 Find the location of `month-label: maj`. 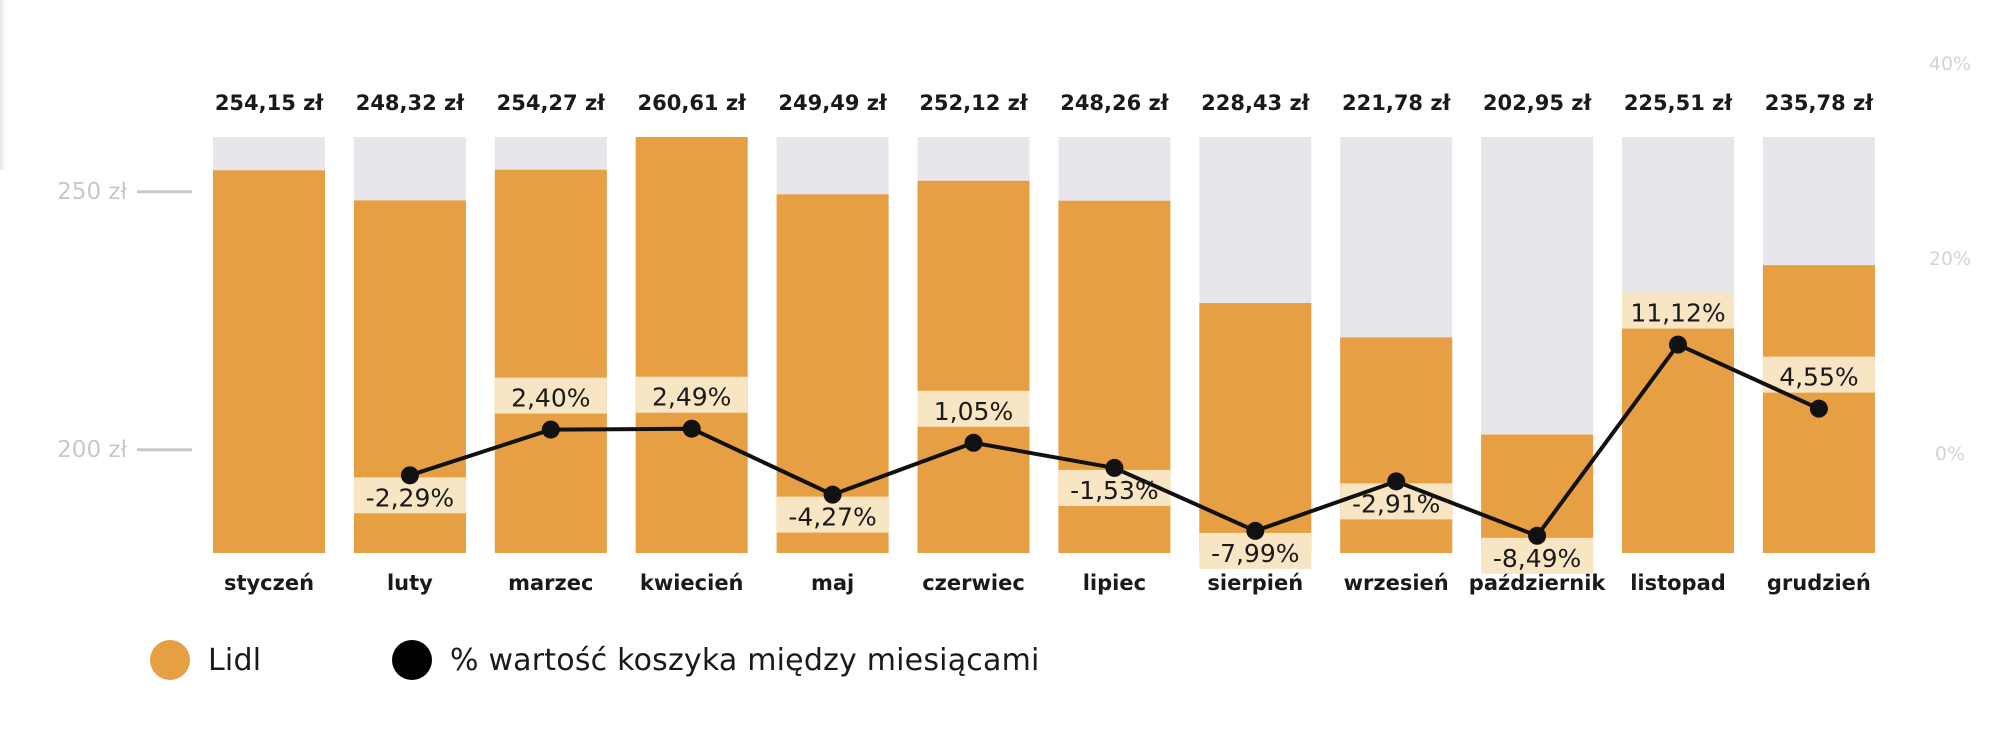

month-label: maj is located at coordinates (832, 583).